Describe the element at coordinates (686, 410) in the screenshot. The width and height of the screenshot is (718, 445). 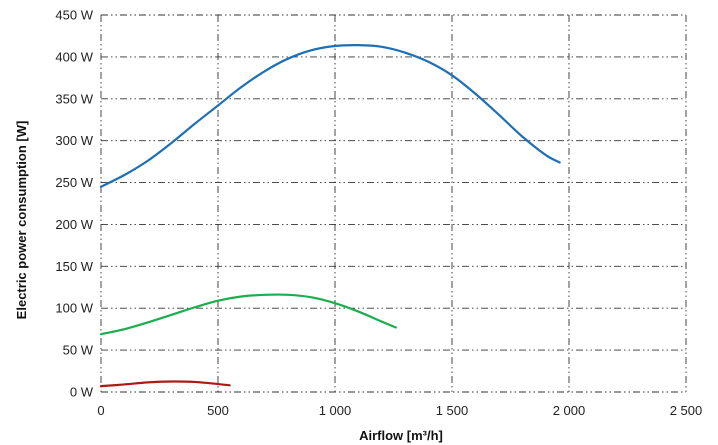
I see `x-tick-label: 2 500` at that location.